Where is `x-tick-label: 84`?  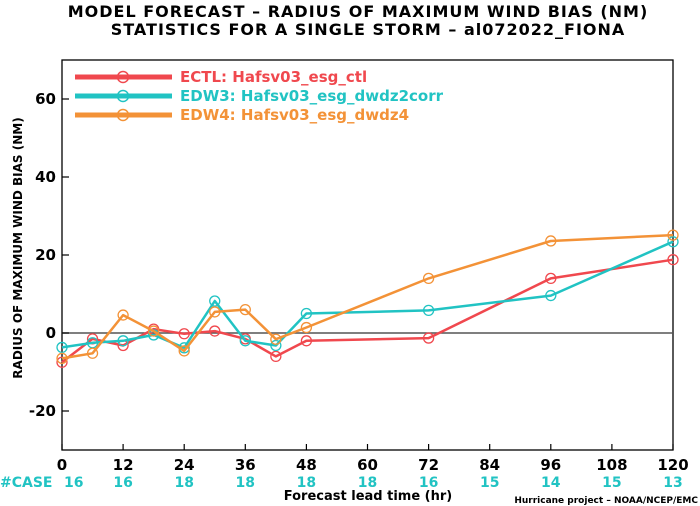
x-tick-label: 84 is located at coordinates (489, 465).